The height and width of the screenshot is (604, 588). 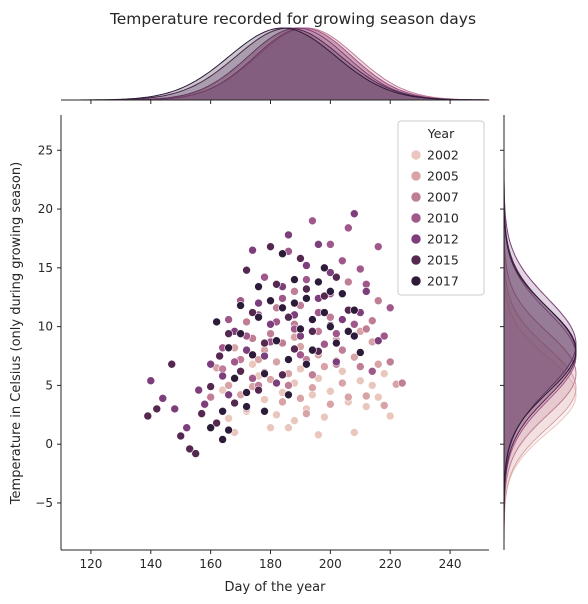 What do you see at coordinates (416, 197) in the screenshot?
I see `legend-marker-2007` at bounding box center [416, 197].